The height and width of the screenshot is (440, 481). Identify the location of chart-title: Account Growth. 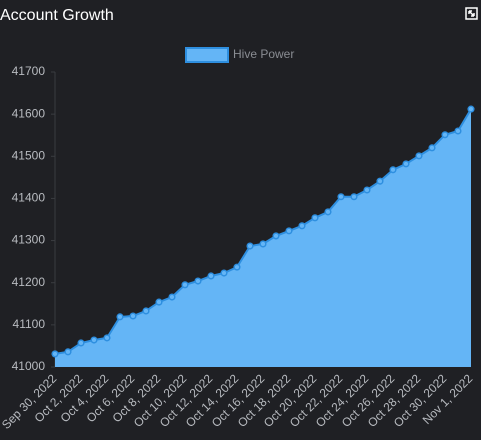
(57, 15).